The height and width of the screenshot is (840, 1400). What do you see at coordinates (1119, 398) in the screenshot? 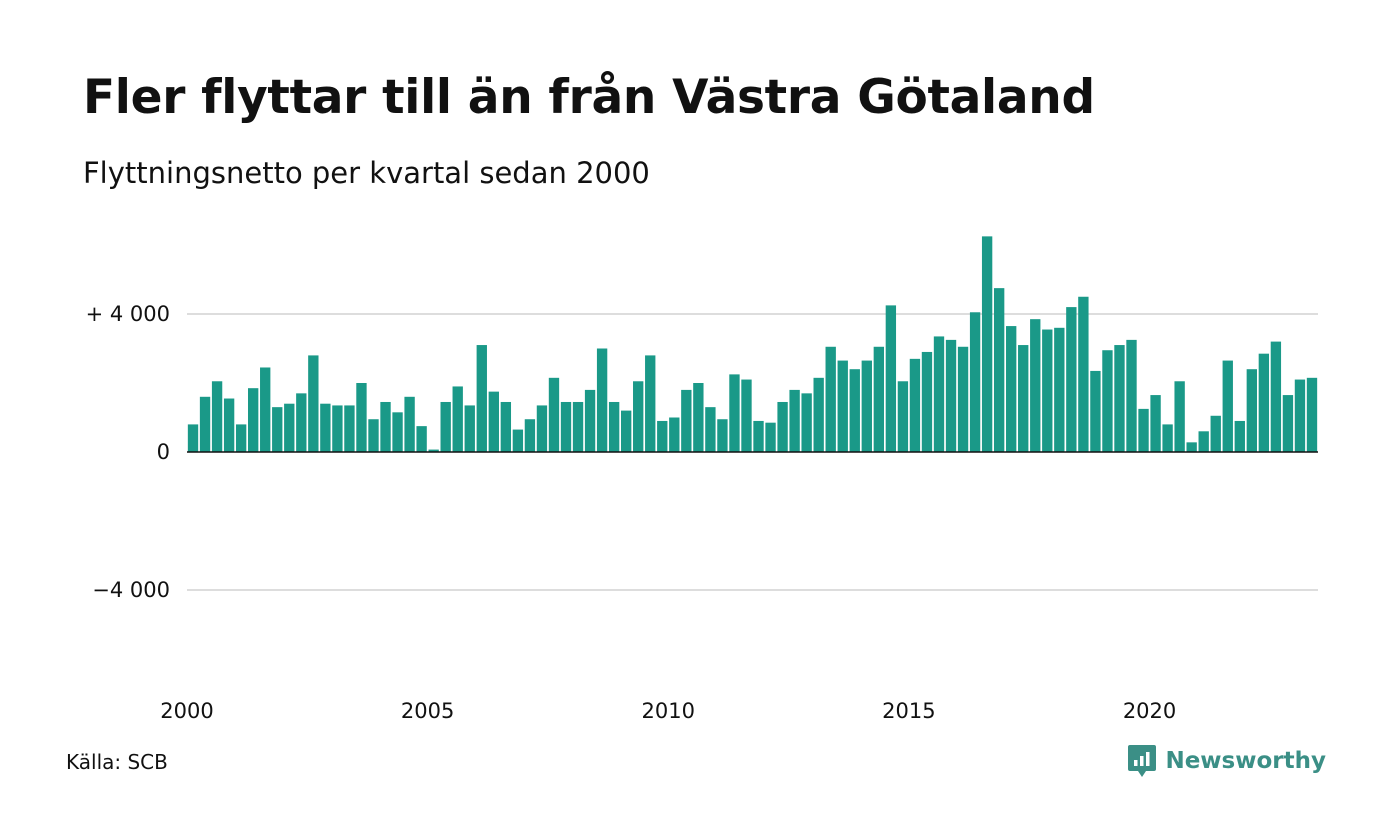
I see `bar: 2019 K2` at bounding box center [1119, 398].